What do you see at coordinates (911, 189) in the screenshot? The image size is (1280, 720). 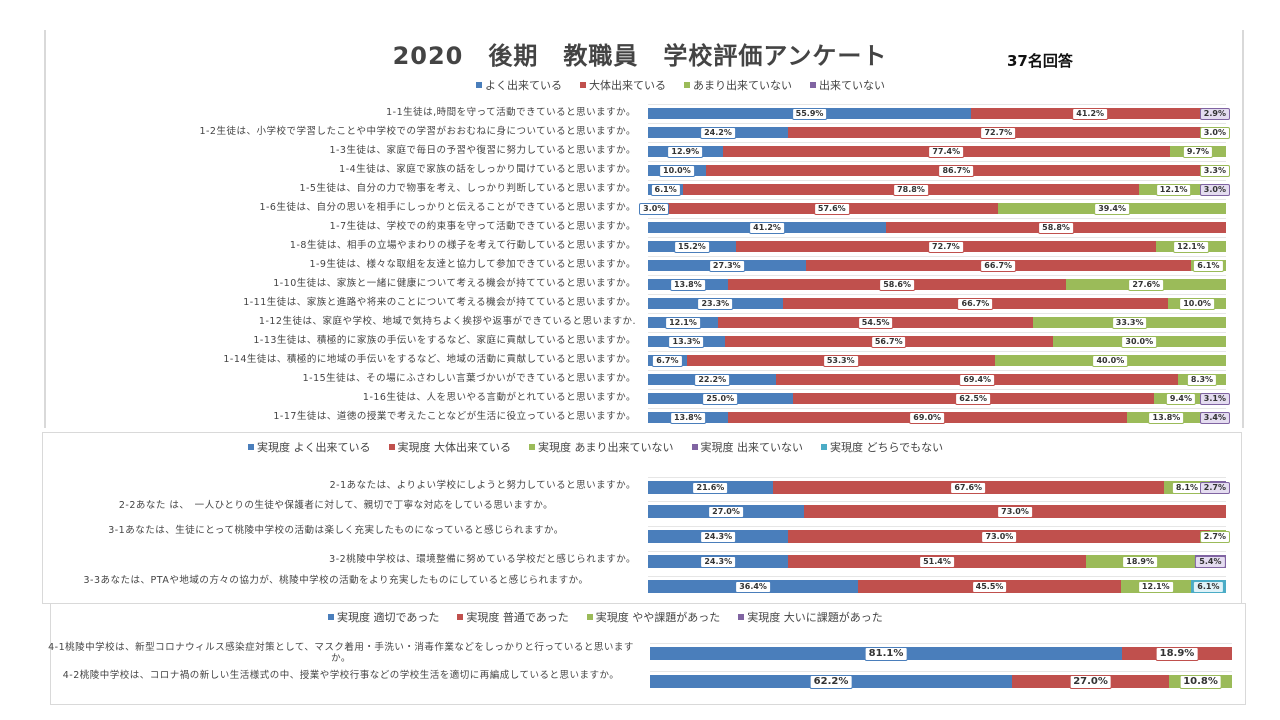 I see `data-label: 78.8%` at bounding box center [911, 189].